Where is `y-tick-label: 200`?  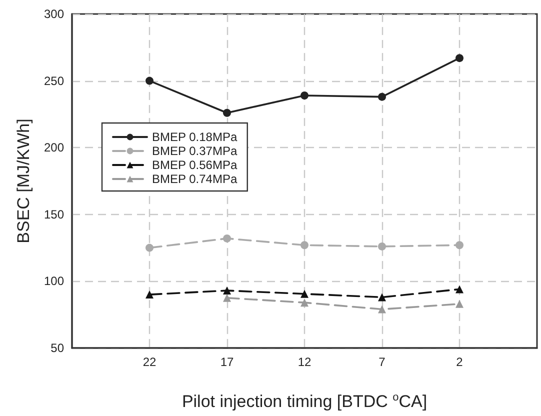 y-tick-label: 200 is located at coordinates (54, 147).